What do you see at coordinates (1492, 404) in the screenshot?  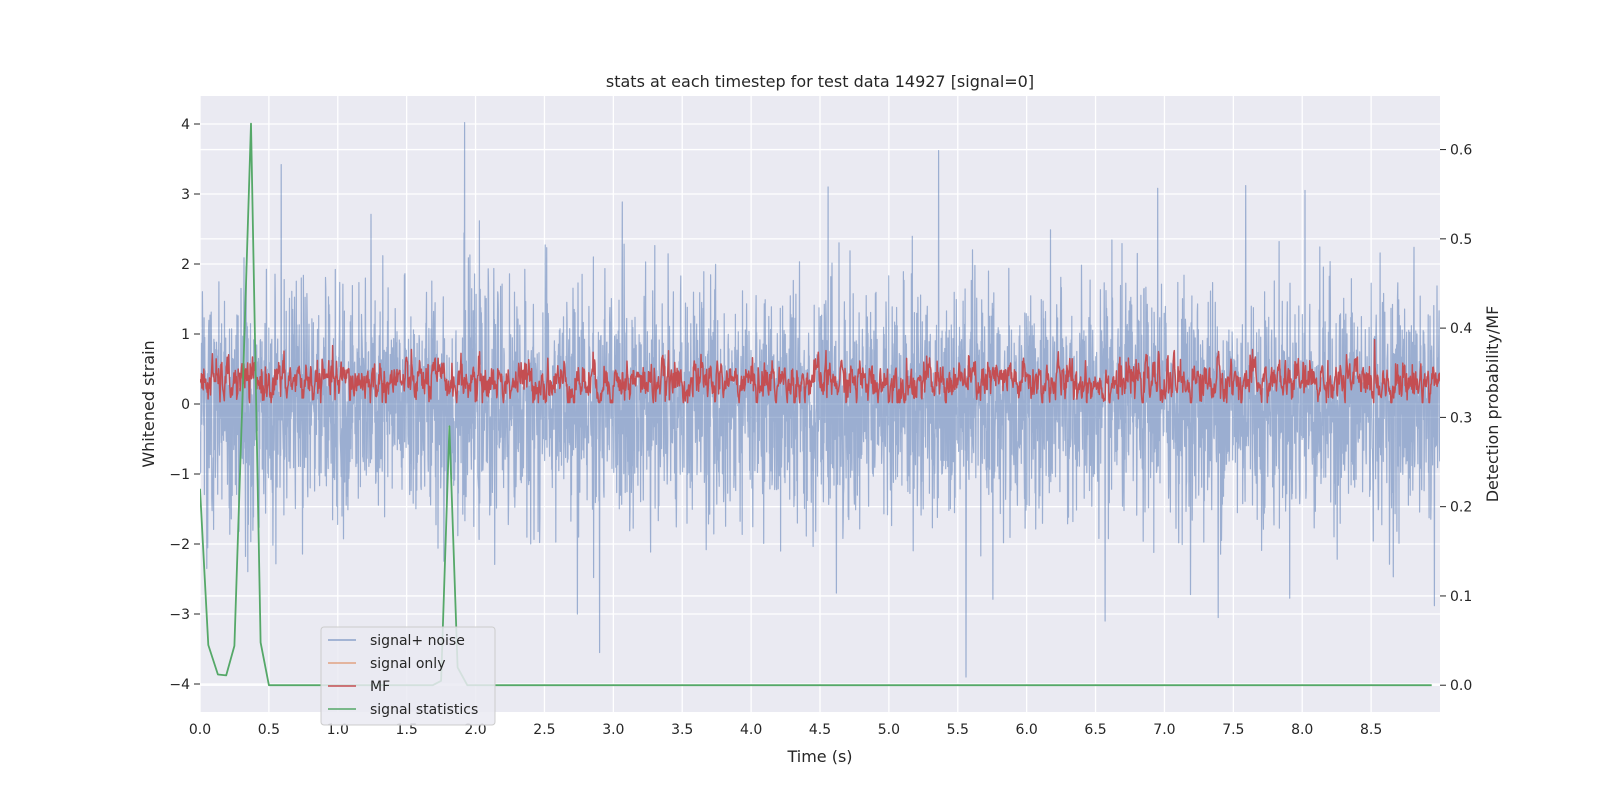 I see `y2-axis-label: Detection probability/MF` at bounding box center [1492, 404].